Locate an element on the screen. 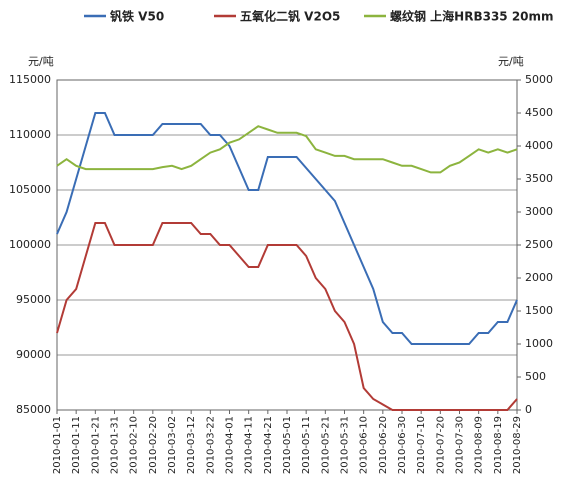 Image resolution: width=564 pixels, height=486 pixels. x-tick-label: 2010-02-10 is located at coordinates (134, 445).